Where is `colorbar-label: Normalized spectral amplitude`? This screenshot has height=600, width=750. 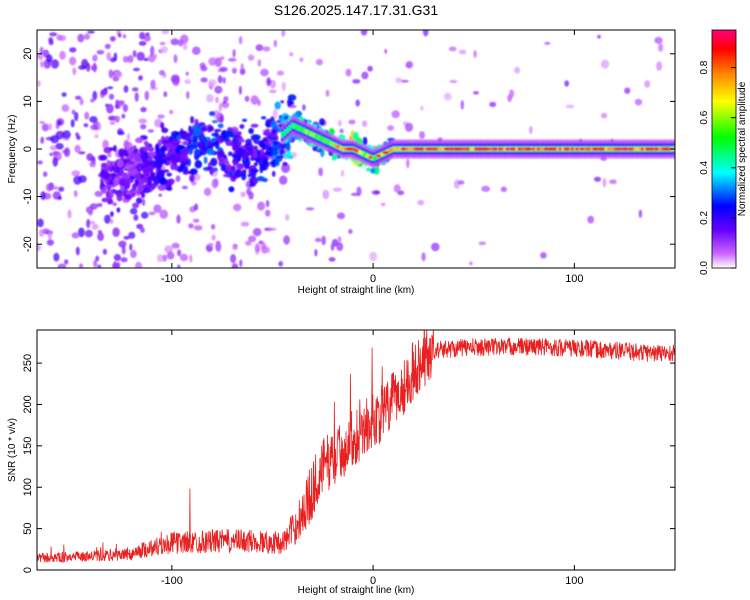 colorbar-label: Normalized spectral amplitude is located at coordinates (742, 148).